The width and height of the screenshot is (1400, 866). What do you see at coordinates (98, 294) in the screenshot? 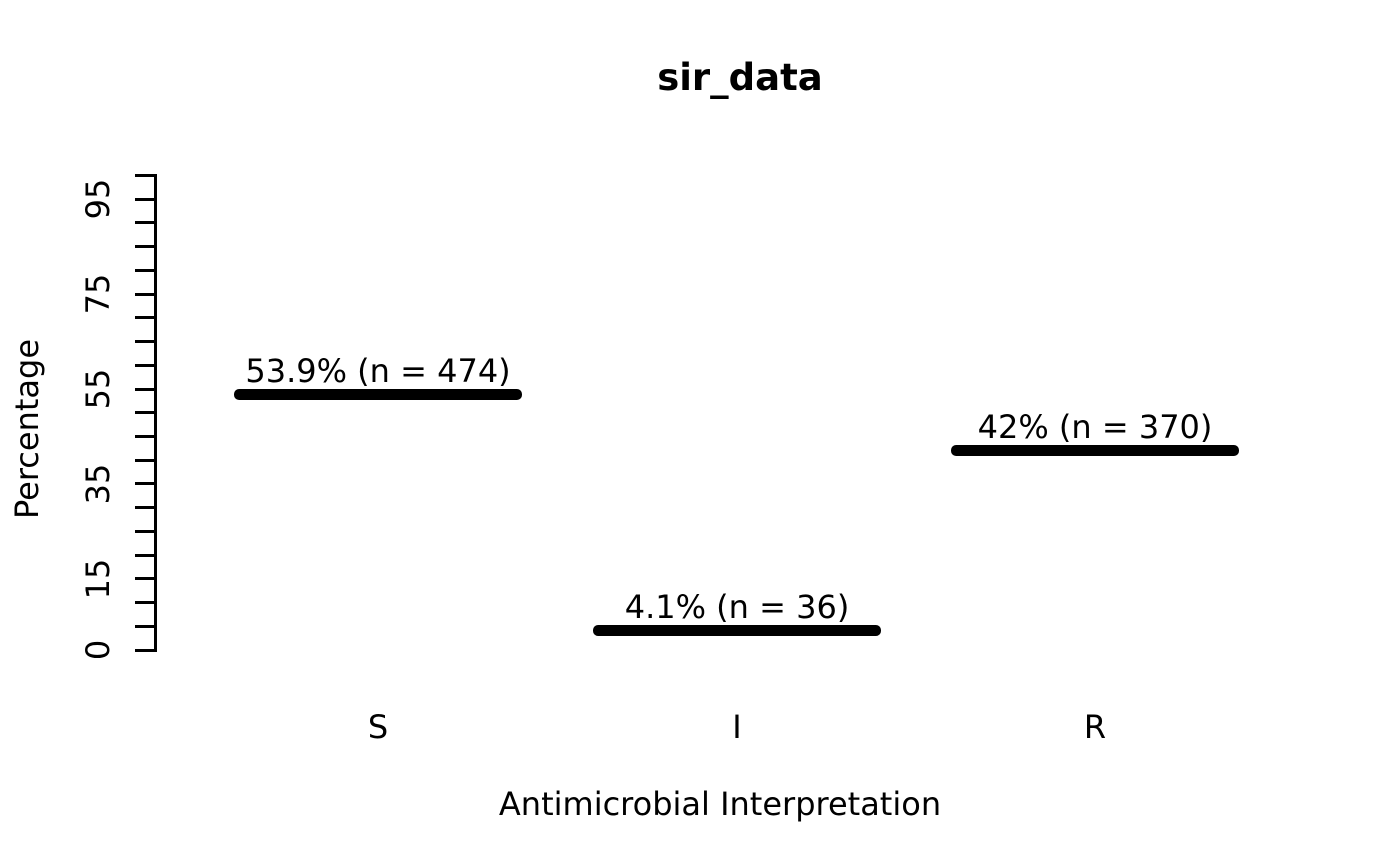
I see `y-tick-label: 75` at bounding box center [98, 294].